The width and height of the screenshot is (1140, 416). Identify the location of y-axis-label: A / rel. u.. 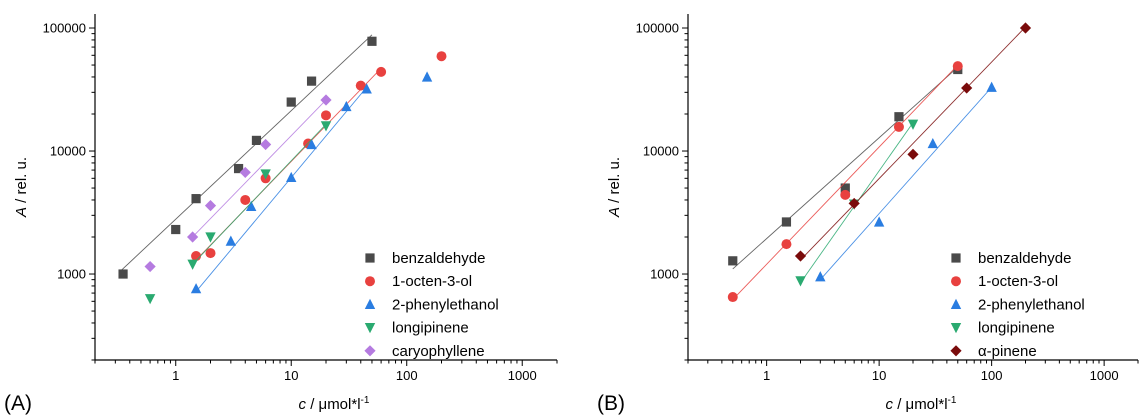
(614, 187).